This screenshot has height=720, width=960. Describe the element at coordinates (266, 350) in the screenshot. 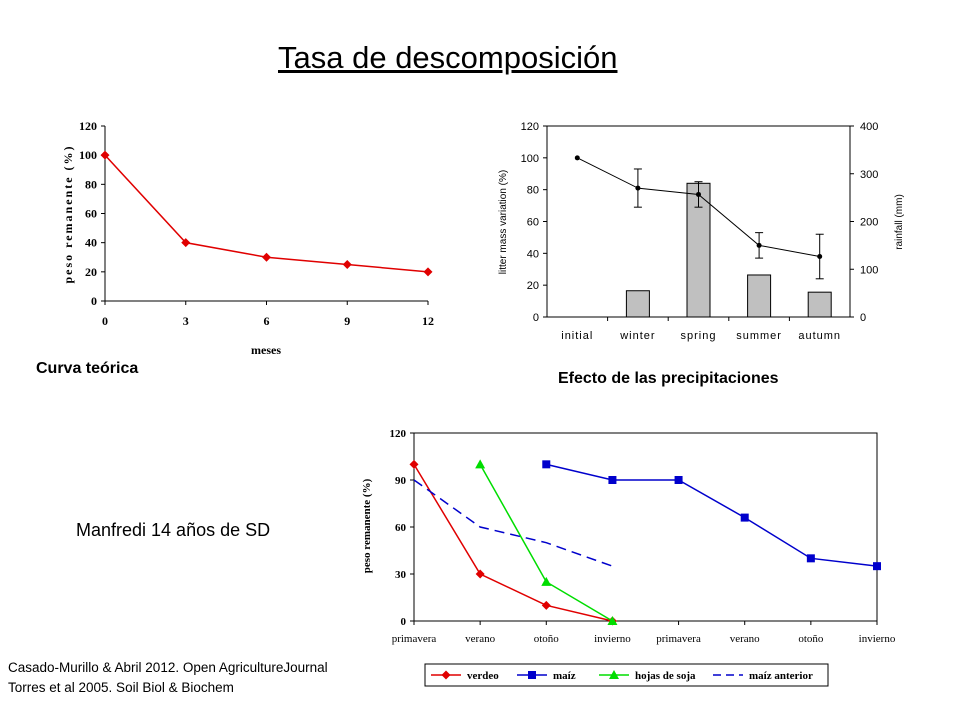

I see `c1-x-axis-label: meses` at that location.